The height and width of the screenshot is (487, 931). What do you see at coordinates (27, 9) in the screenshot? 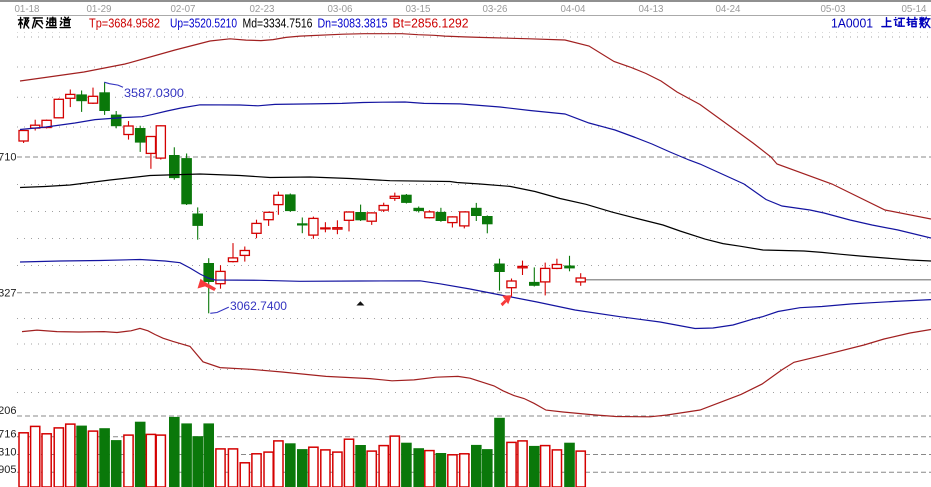
I see `svg-text: 01-18` at bounding box center [27, 9].